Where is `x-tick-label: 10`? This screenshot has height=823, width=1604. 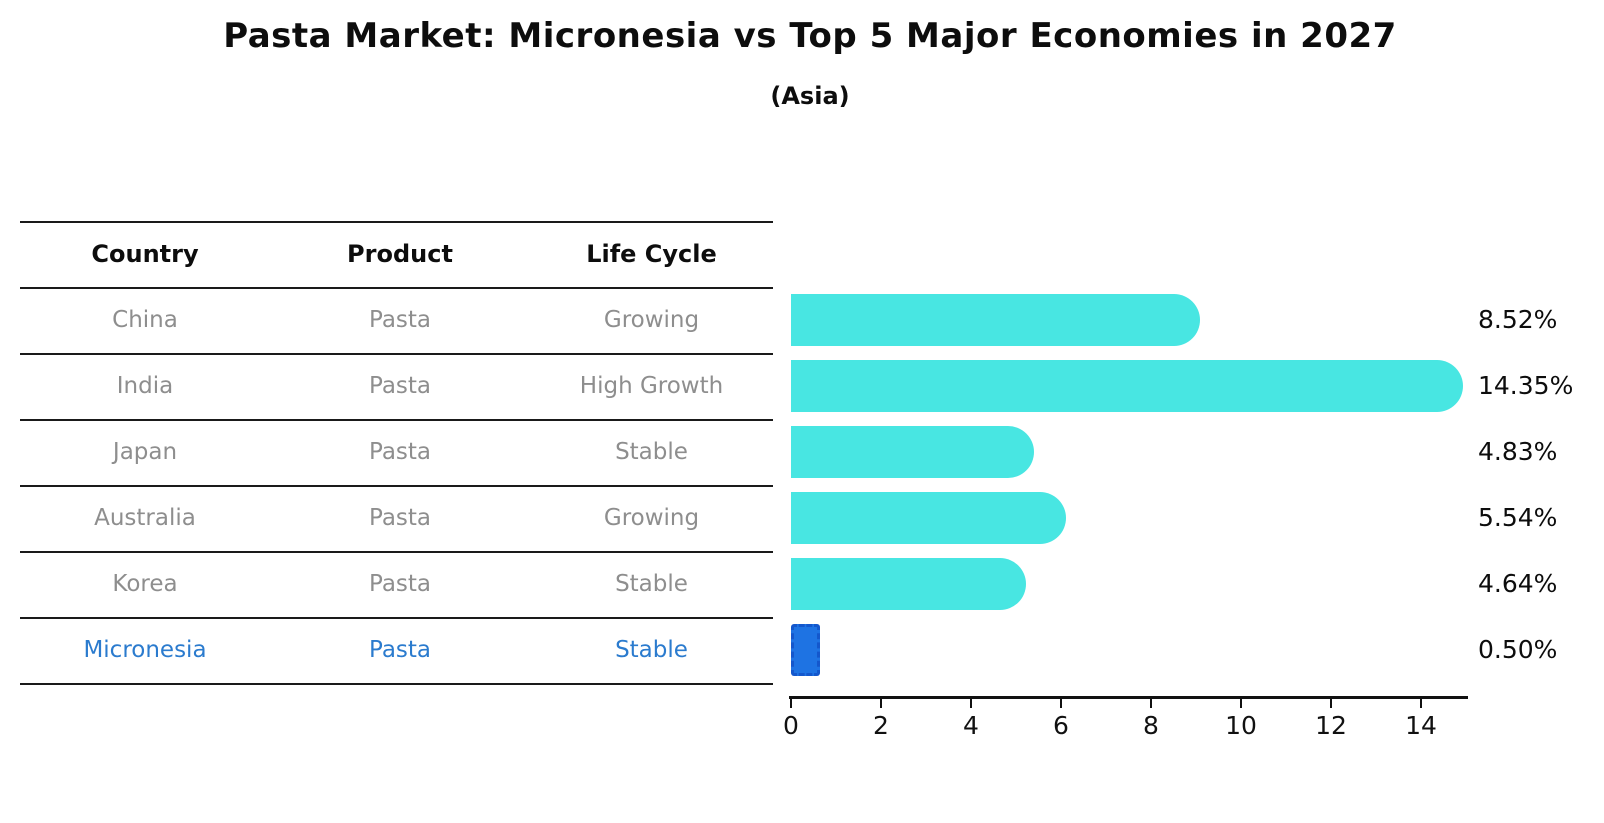 x-tick-label: 10 is located at coordinates (1241, 725).